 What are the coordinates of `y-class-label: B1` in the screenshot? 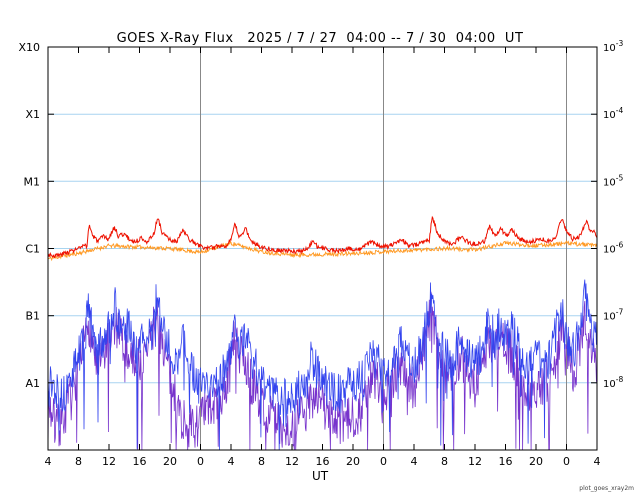 It's located at (32, 316).